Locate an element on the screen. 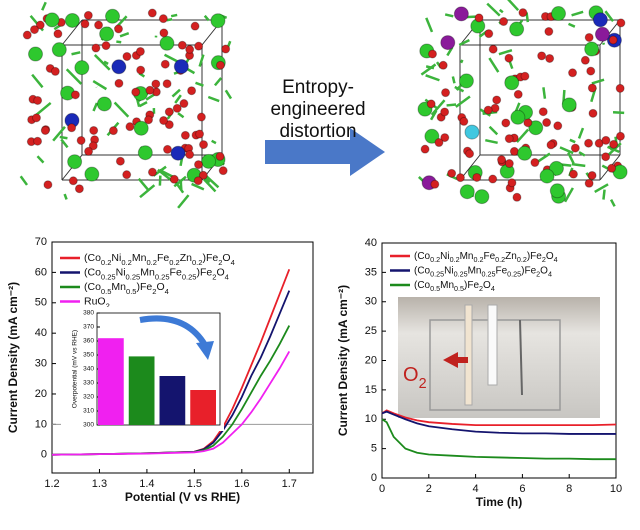 This screenshot has width=640, height=530. photo is located at coordinates (499, 357).